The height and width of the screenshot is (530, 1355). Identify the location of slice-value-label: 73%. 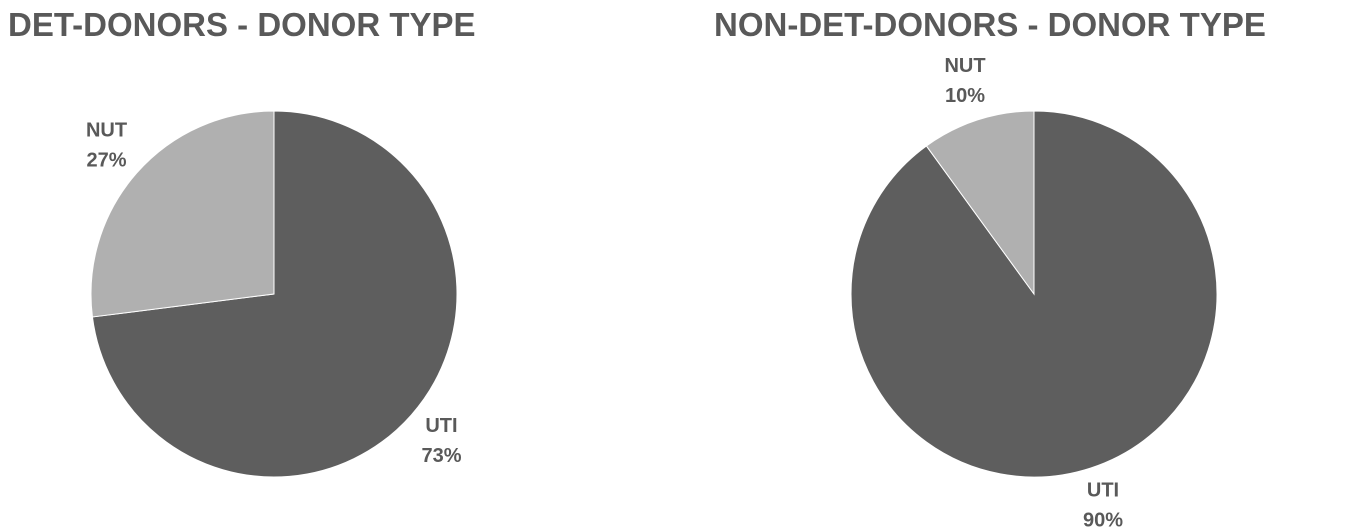
(441, 456).